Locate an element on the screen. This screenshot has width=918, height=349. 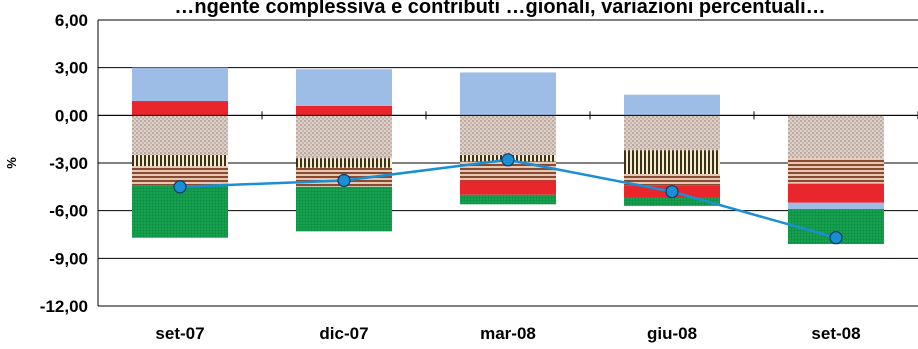
y-tick-label: 3,00 is located at coordinates (71, 68).